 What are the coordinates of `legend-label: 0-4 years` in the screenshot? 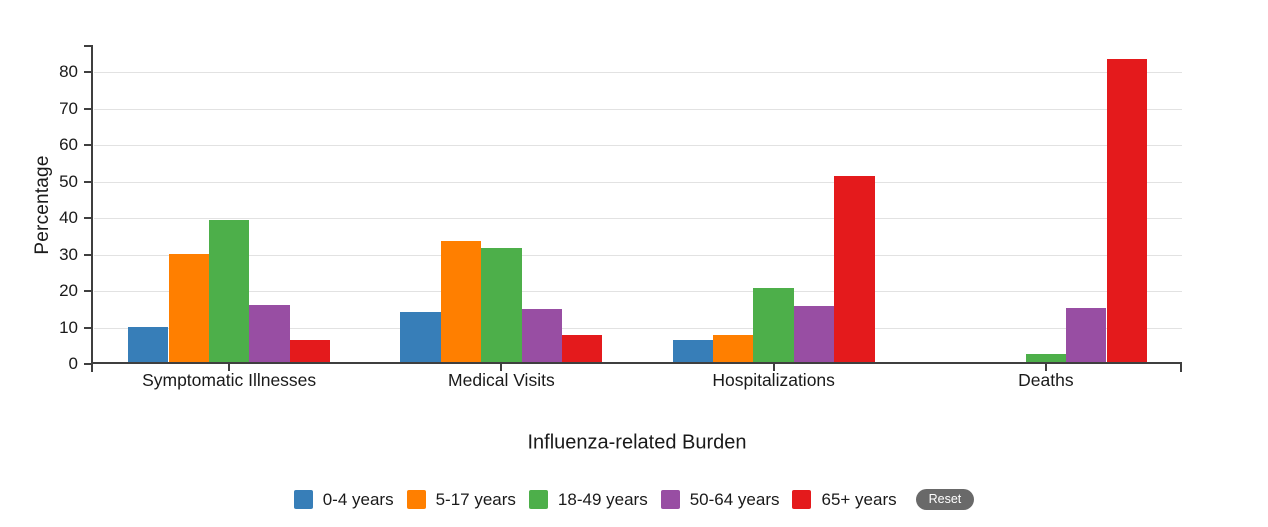 It's located at (358, 499).